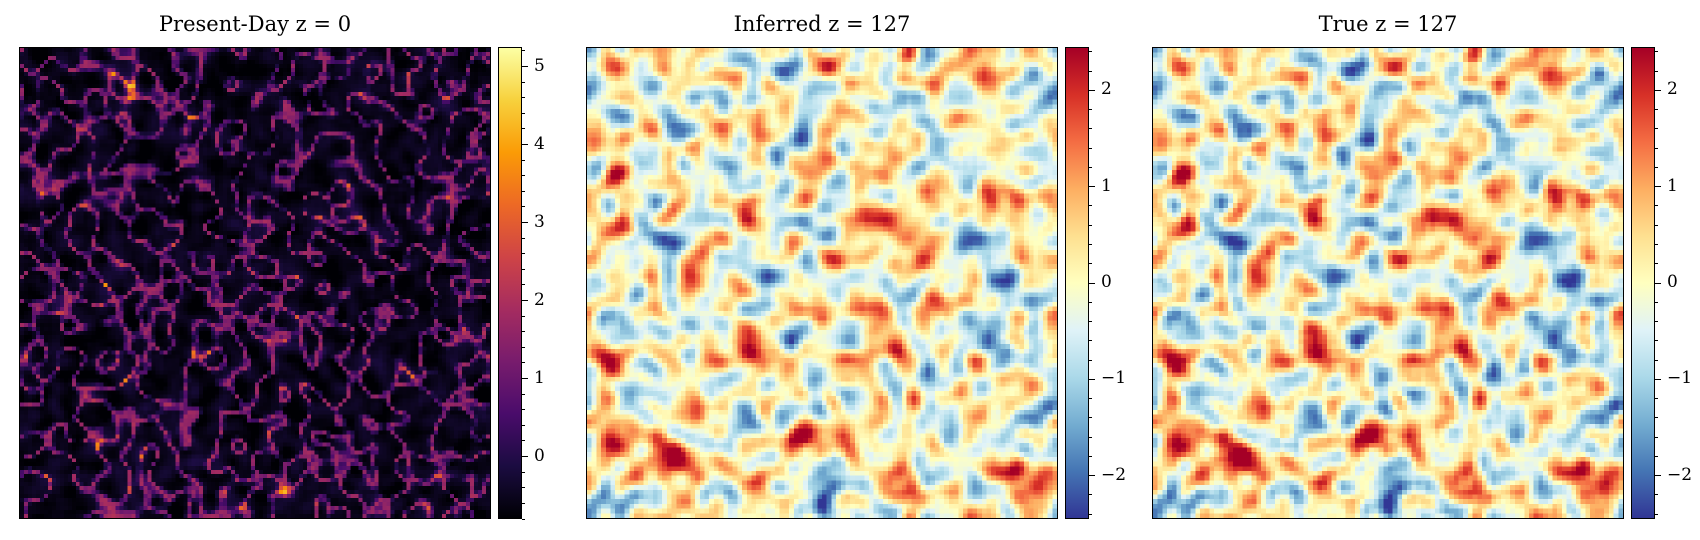  I want to click on colorbar-tick-label: 5, so click(539, 65).